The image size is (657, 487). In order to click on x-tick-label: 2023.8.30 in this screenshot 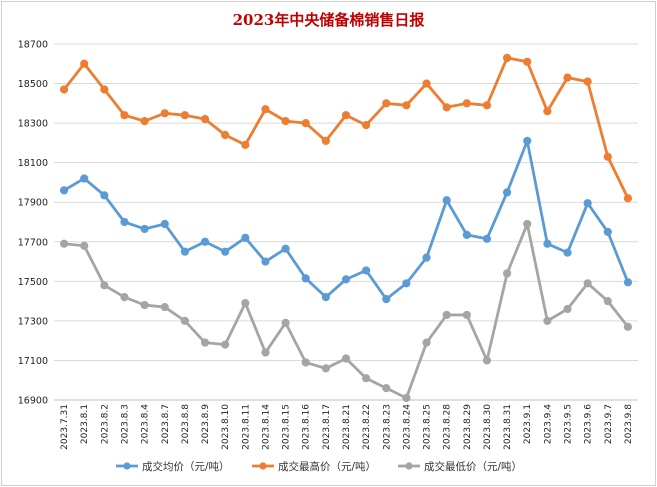, I will do `click(488, 427)`.